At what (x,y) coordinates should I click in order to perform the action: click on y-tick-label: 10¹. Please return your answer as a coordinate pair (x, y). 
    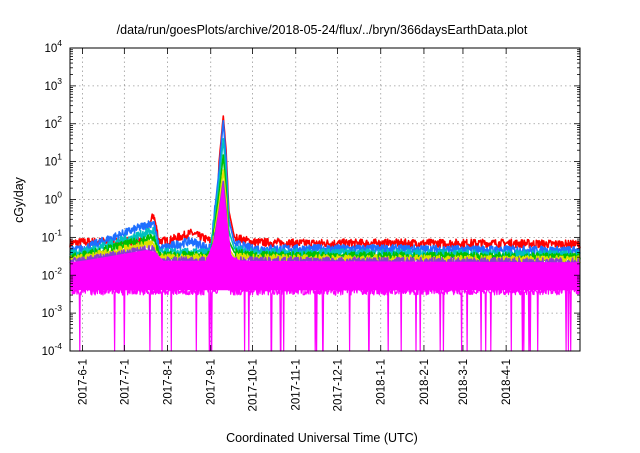
    Looking at the image, I should click on (53, 160).